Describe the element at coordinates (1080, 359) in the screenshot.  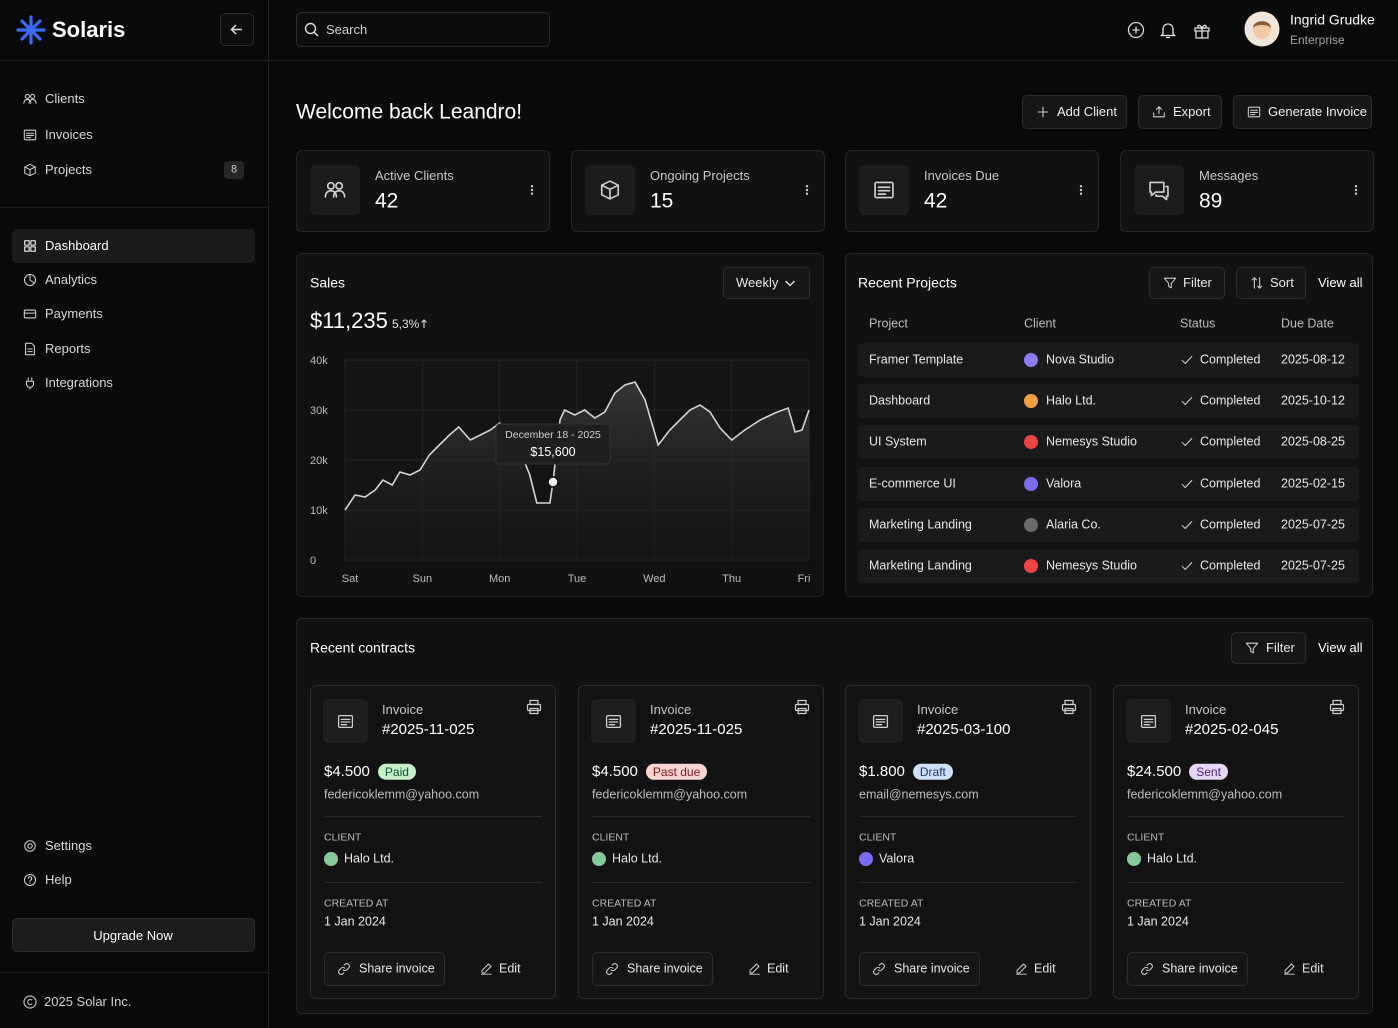
I see `client-name: Nova Studio` at that location.